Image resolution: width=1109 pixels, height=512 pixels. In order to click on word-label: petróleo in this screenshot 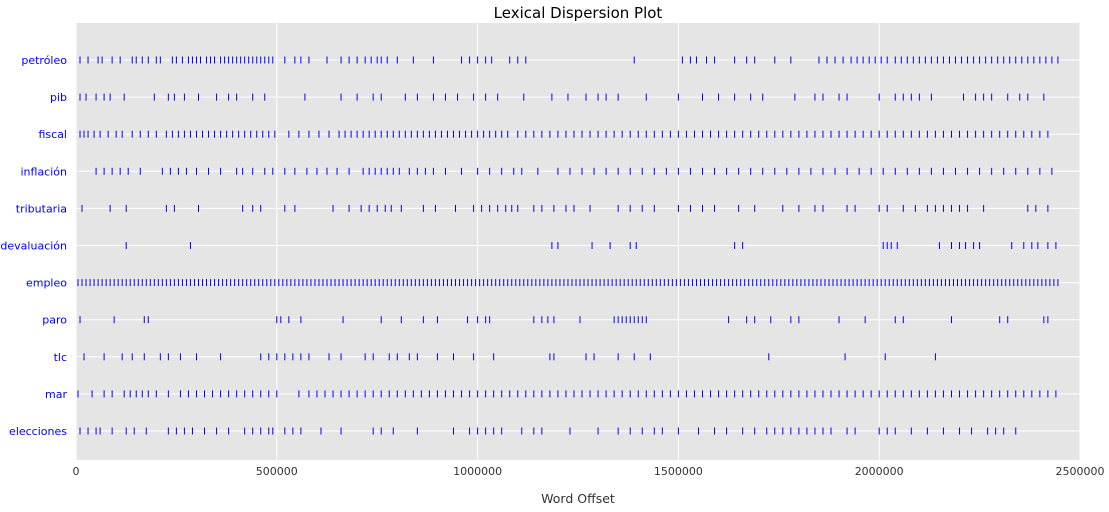, I will do `click(44, 60)`.